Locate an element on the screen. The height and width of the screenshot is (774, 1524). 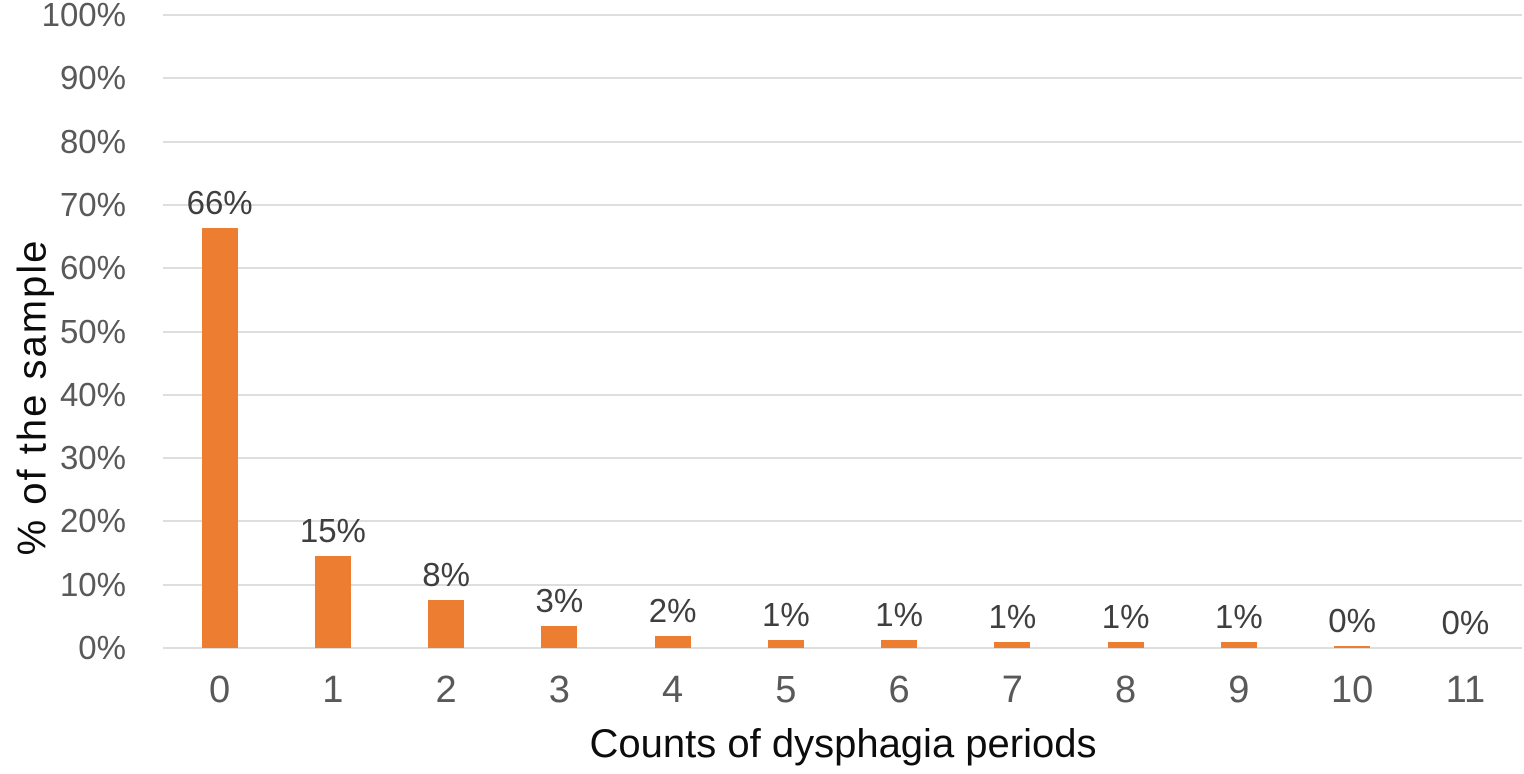
x-tick-label-9: 9 is located at coordinates (1239, 690).